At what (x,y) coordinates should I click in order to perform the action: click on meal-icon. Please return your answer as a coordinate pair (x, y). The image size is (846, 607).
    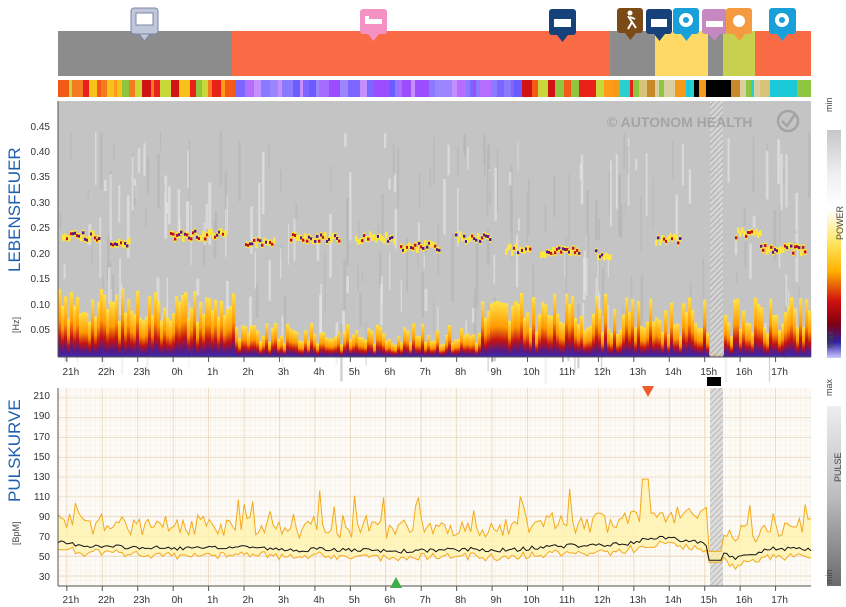
    Looking at the image, I should click on (739, 24).